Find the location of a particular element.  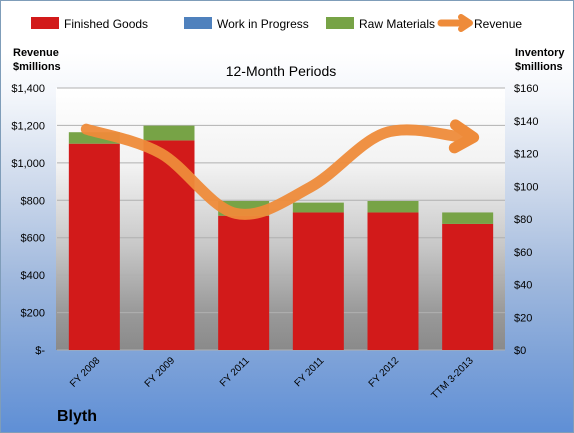

right-tick-label: $40 is located at coordinates (523, 286).